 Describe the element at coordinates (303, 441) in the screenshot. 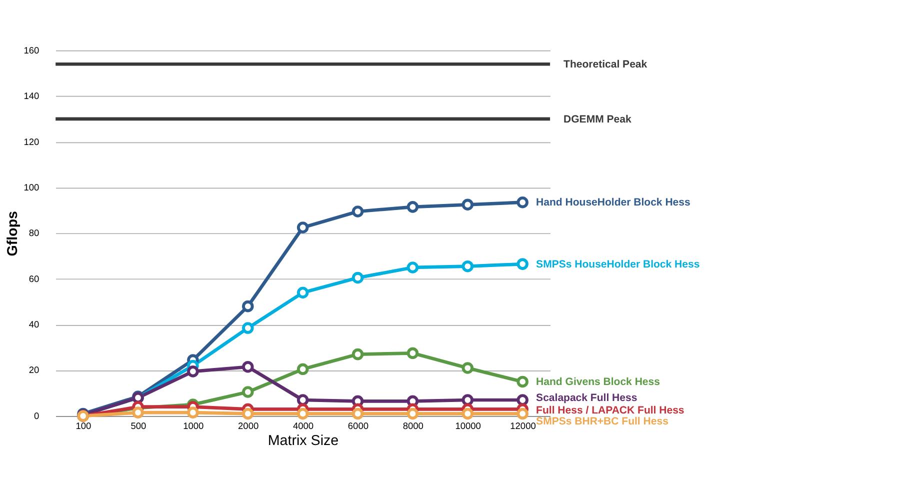

I see `x-axis-title: Matrix Size` at that location.